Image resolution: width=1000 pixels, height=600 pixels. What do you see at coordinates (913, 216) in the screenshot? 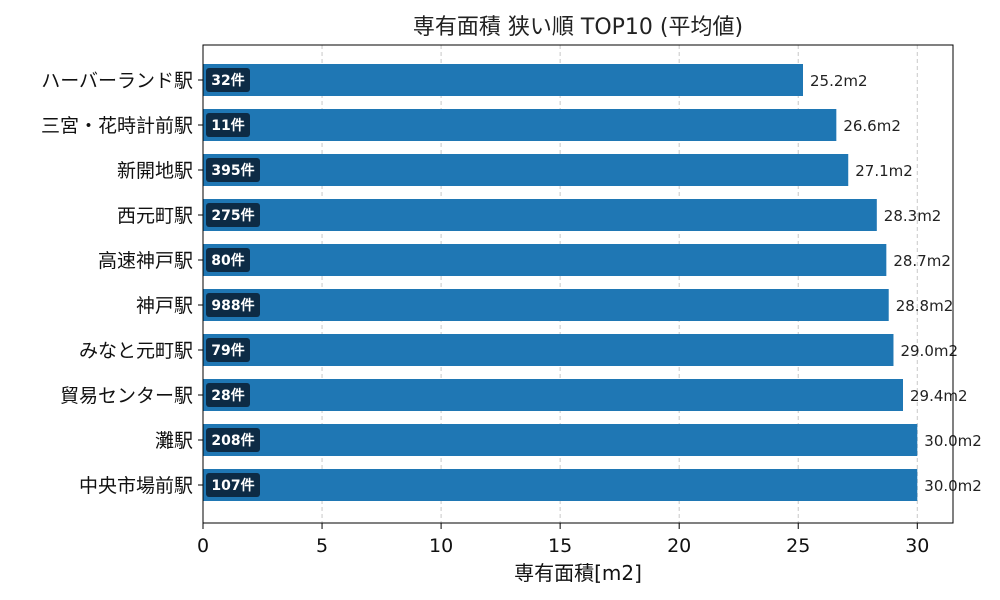
I see `value-label: 28.3m2` at bounding box center [913, 216].